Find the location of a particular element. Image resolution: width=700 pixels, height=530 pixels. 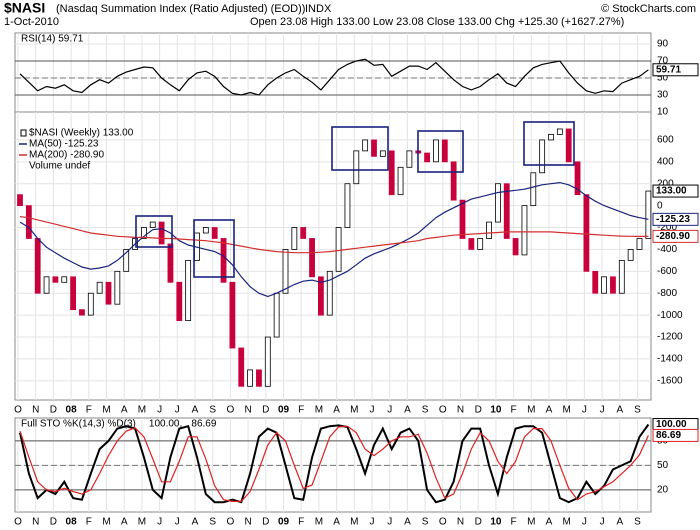

last-value-label: 100.00 is located at coordinates (671, 424).